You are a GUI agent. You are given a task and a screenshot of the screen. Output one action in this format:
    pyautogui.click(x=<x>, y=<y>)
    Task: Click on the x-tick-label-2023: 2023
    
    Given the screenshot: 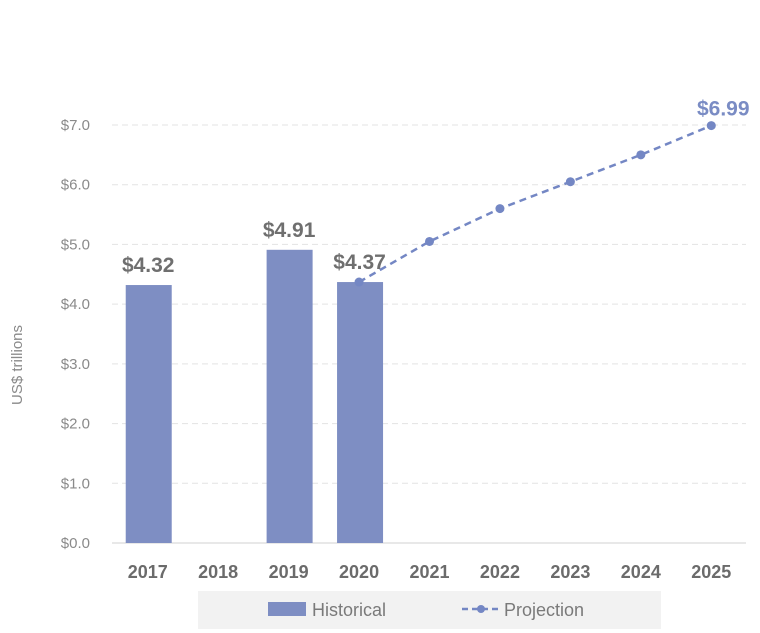 What is the action you would take?
    pyautogui.click(x=570, y=572)
    